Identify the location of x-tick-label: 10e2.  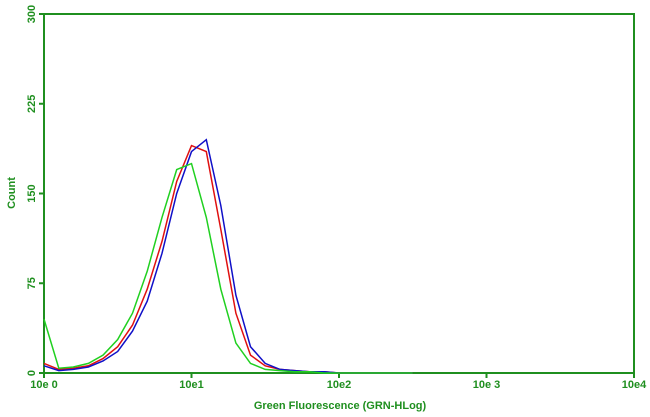
(339, 385).